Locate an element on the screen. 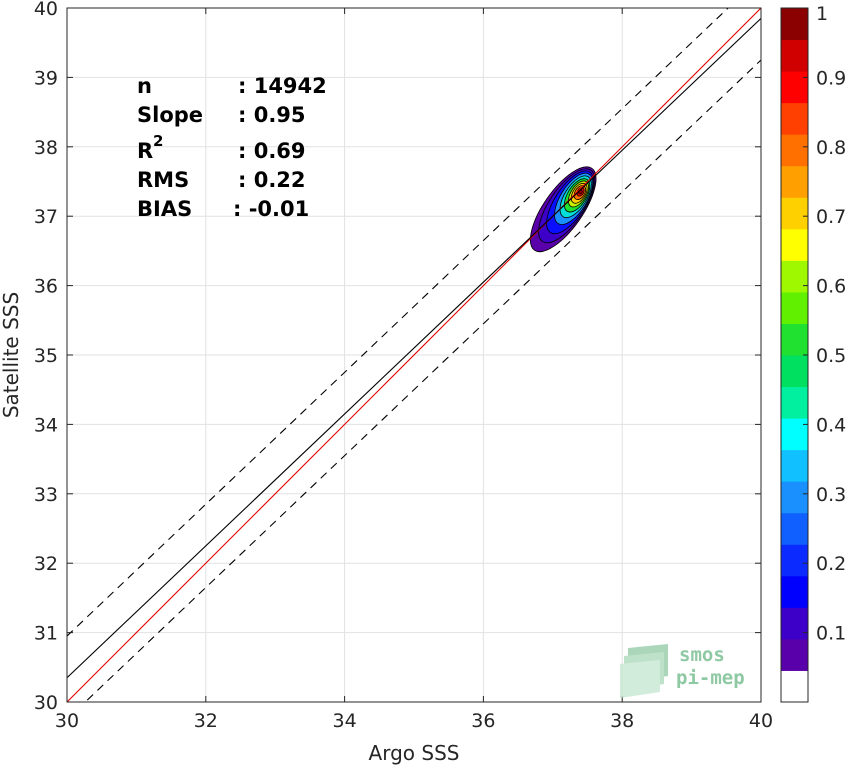 This screenshot has width=849, height=767. stat-rms-label: RMS is located at coordinates (163, 180).